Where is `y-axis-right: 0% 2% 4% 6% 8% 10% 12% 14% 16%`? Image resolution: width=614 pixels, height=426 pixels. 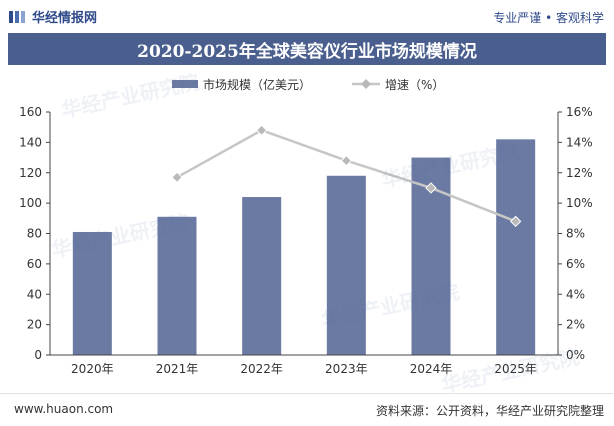 y-axis-right: 0% 2% 4% 6% 8% 10% 12% 14% 16% is located at coordinates (575, 233).